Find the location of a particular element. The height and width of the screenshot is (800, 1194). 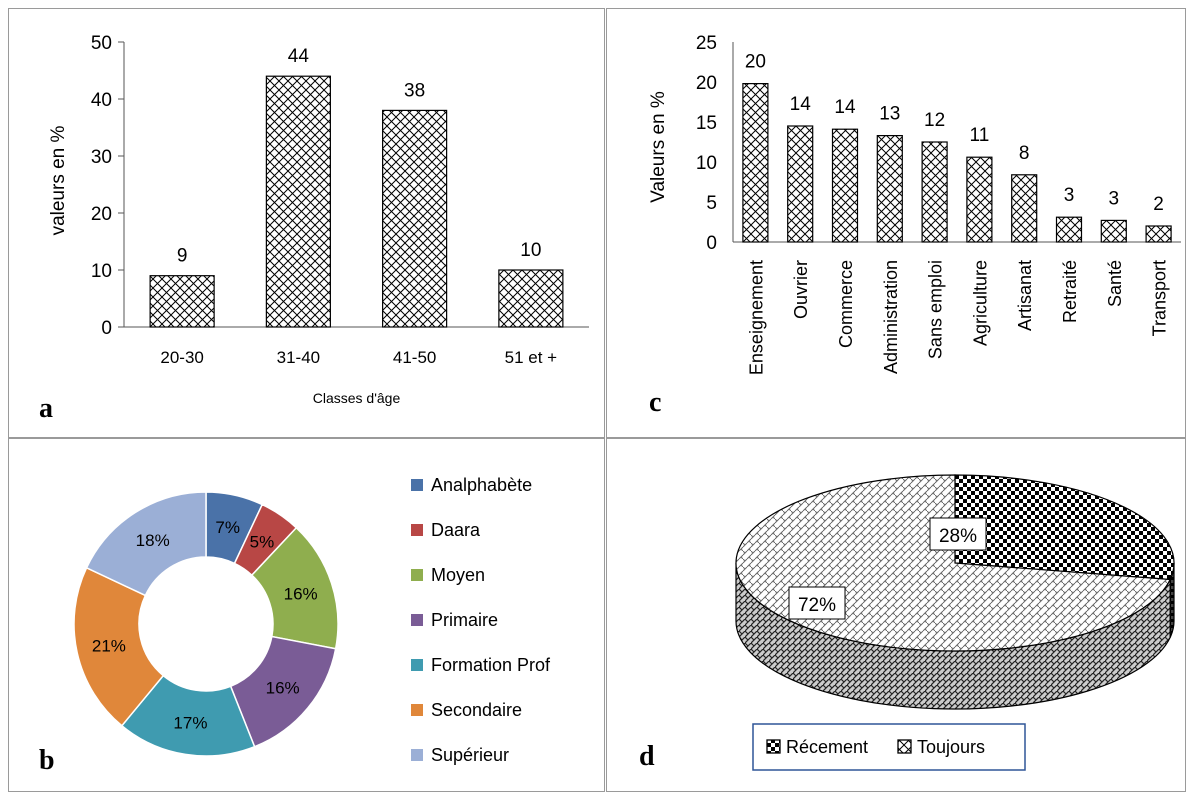

x-tick-label: 31-40 is located at coordinates (298, 357).